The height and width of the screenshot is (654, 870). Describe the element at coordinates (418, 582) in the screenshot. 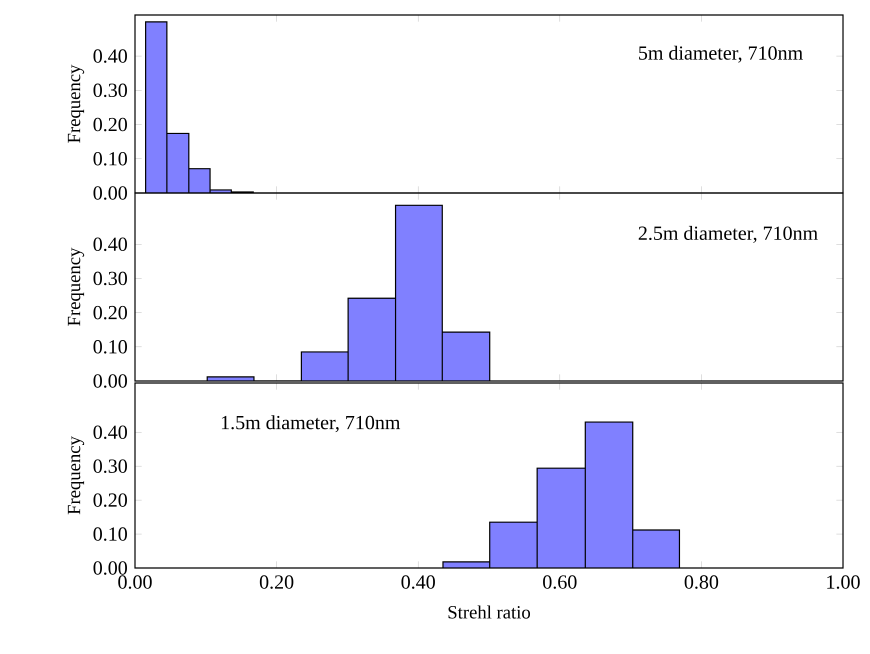

I see `x-tick-label: 0.40` at that location.